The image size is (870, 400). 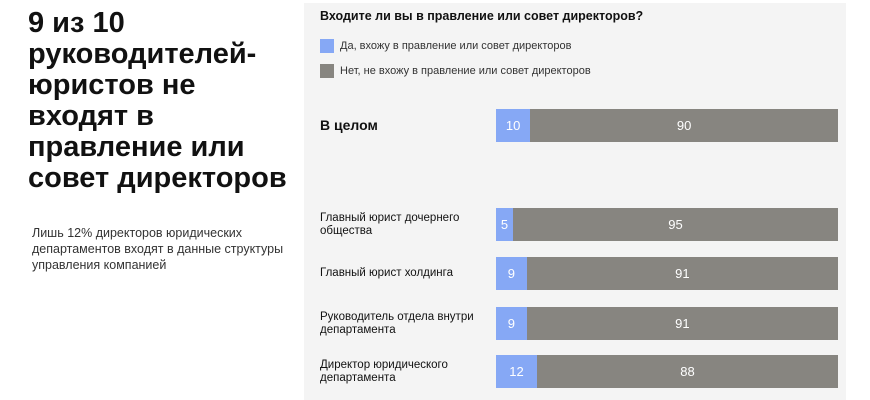 I want to click on data-label-yes: 12, so click(x=516, y=371).